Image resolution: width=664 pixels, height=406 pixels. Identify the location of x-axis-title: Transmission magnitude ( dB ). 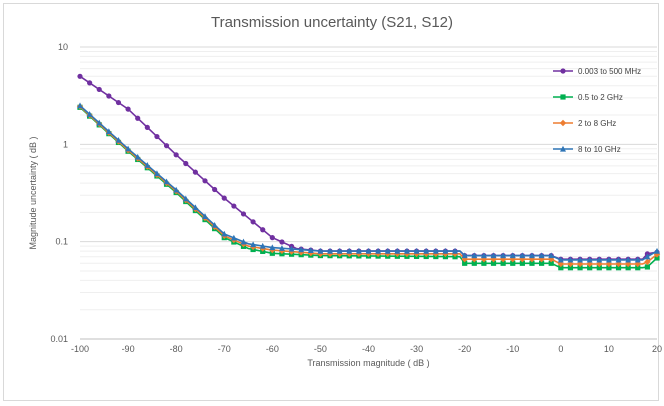
(368, 363).